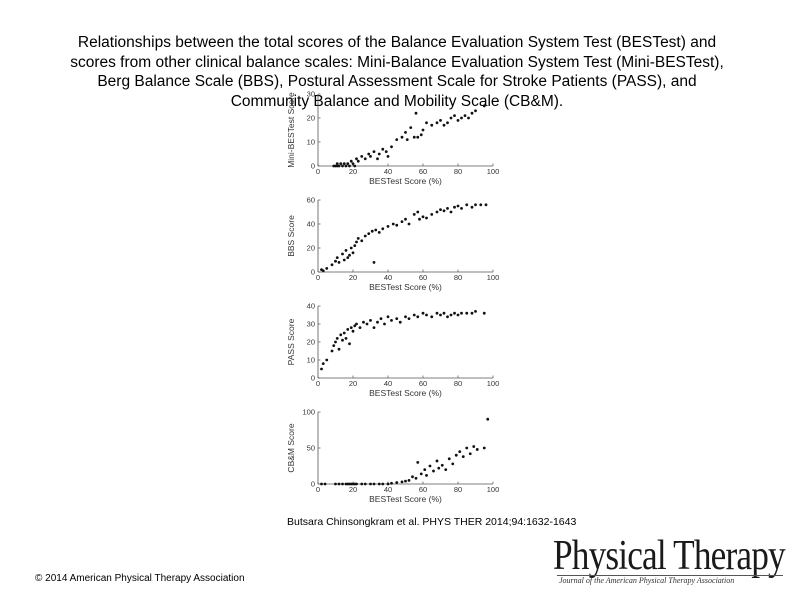 The image size is (794, 595). I want to click on logo-divider, so click(670, 575).